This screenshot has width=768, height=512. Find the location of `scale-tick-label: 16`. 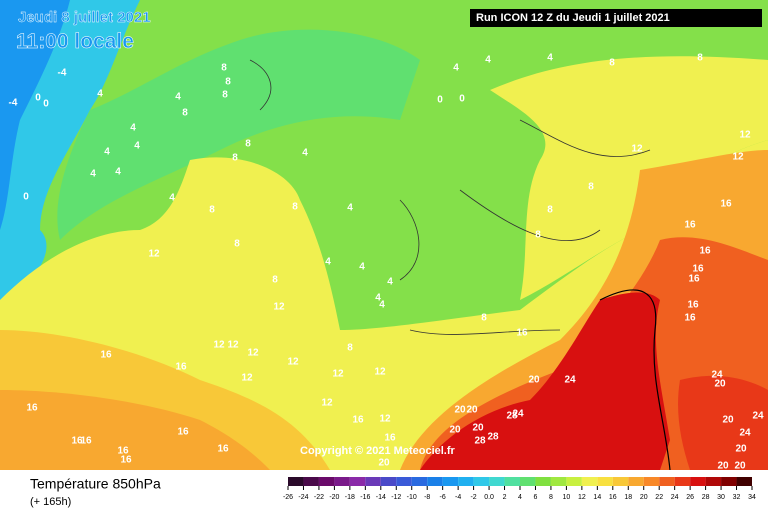

scale-tick-label: 16 is located at coordinates (613, 497).